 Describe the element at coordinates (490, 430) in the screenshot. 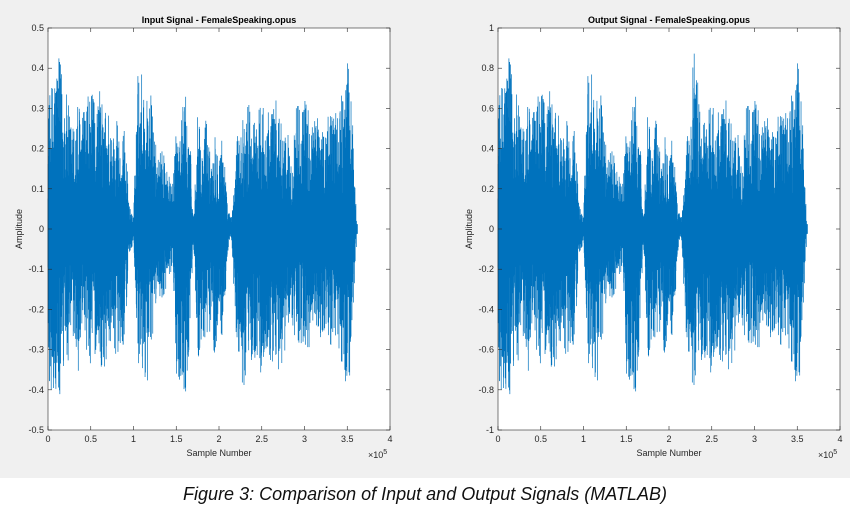

I see `y-tick-label: -1` at that location.